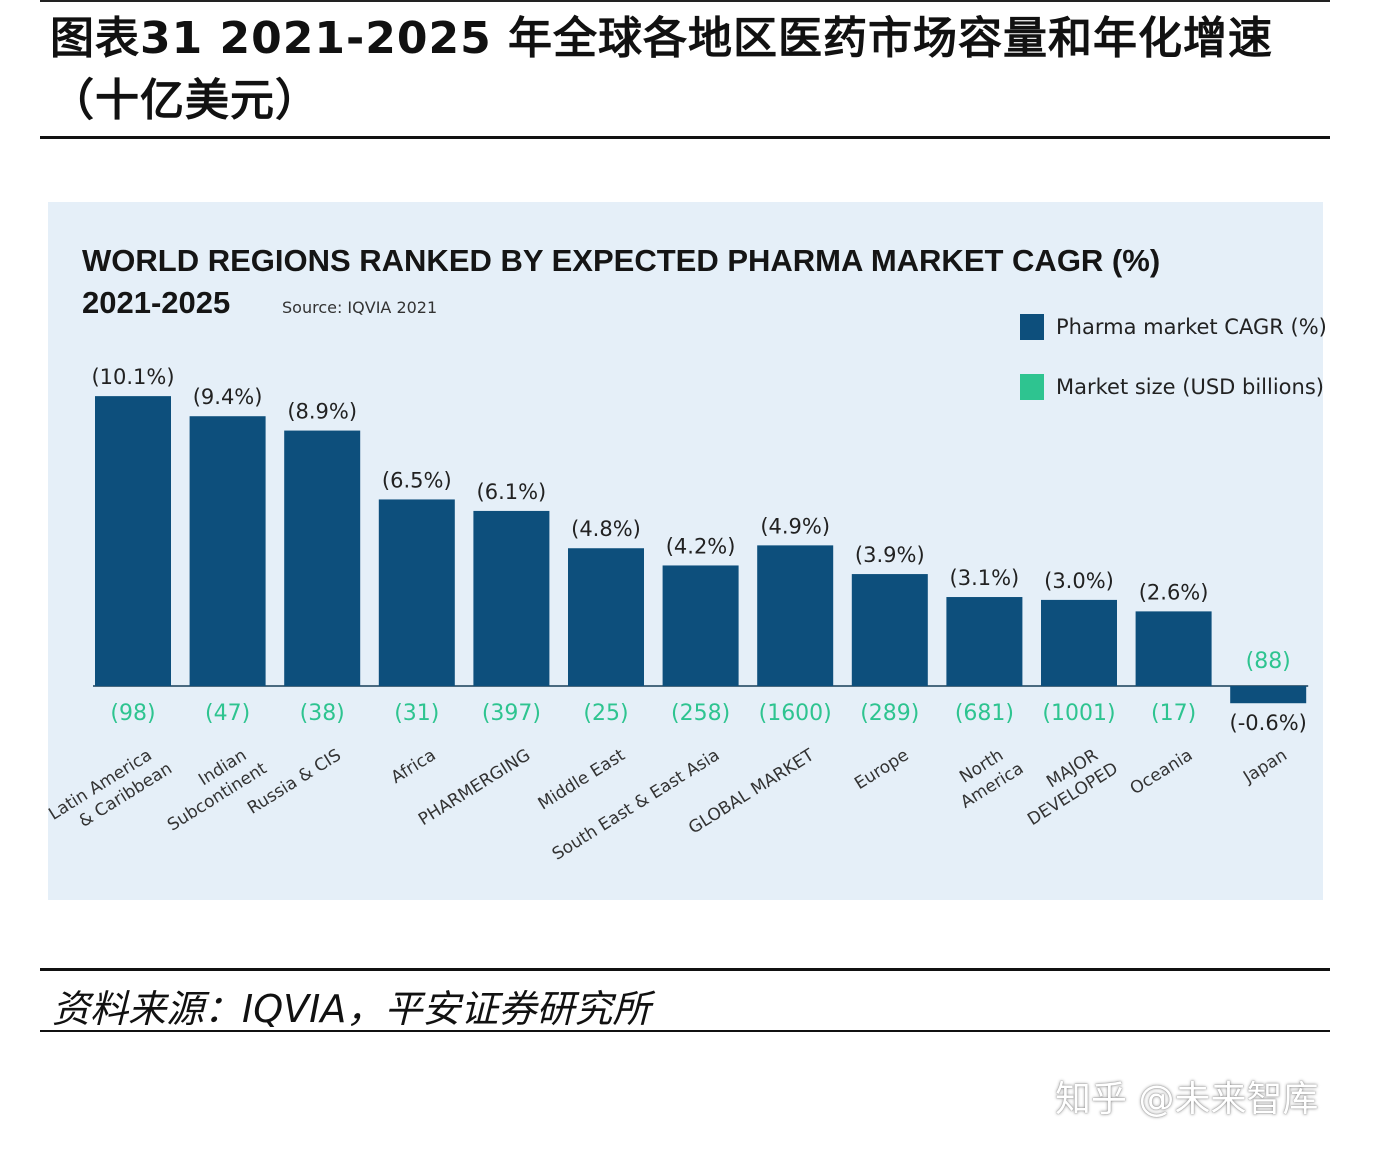 This screenshot has height=1150, width=1386. Describe the element at coordinates (1268, 723) in the screenshot. I see `cagr-label: (-0.6%)` at that location.